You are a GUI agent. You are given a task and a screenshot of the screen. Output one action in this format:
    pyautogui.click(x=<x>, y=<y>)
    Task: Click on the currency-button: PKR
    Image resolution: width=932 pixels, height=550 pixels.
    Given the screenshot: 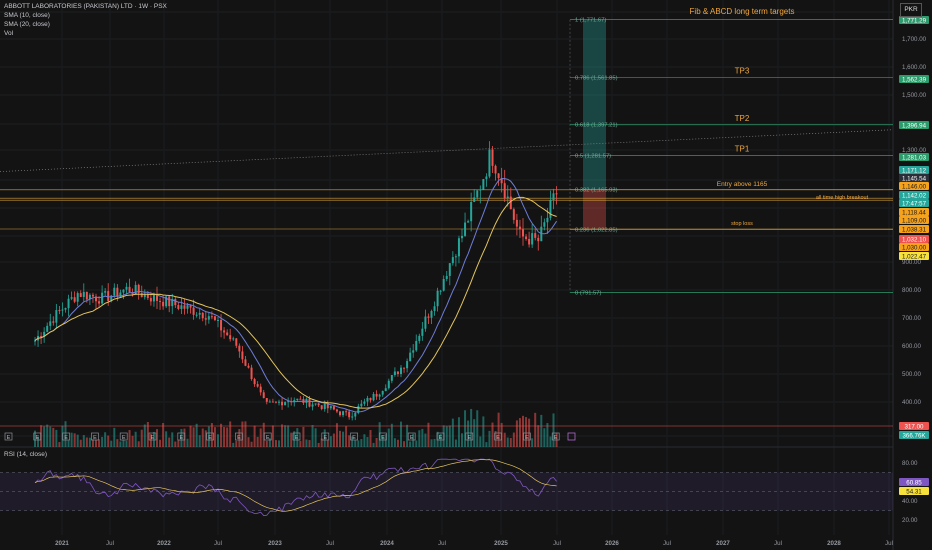 What is the action you would take?
    pyautogui.click(x=911, y=10)
    